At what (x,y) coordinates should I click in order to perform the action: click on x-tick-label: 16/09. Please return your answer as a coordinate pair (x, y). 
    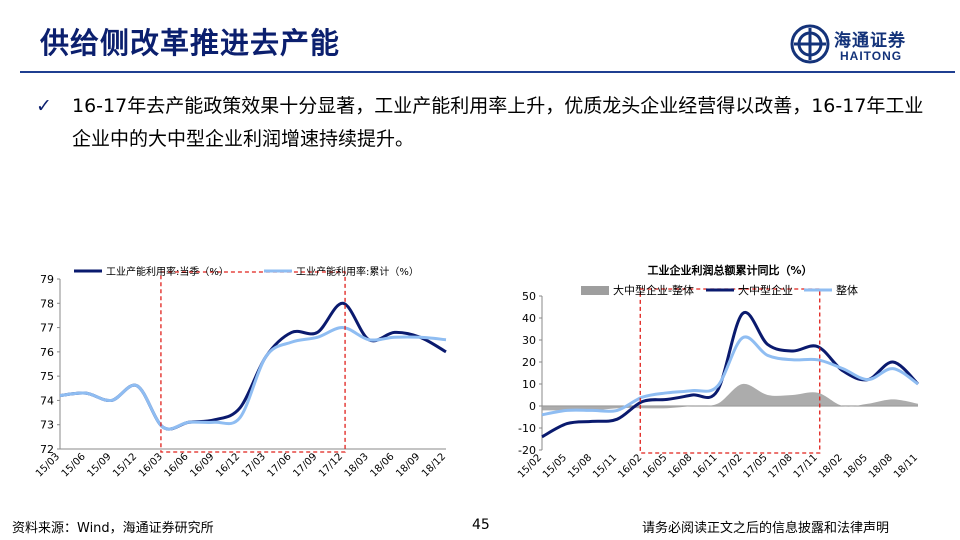
    Looking at the image, I should click on (202, 465).